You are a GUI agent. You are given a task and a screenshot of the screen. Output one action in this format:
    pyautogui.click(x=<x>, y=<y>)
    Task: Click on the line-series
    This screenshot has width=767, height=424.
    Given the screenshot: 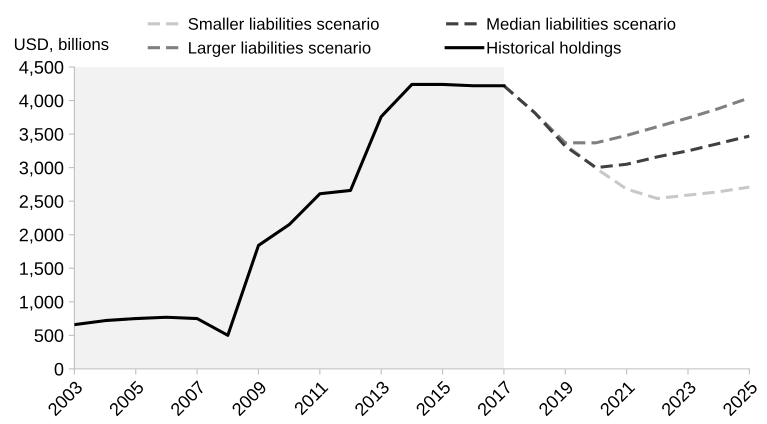 What is the action you would take?
    pyautogui.click(x=626, y=127)
    